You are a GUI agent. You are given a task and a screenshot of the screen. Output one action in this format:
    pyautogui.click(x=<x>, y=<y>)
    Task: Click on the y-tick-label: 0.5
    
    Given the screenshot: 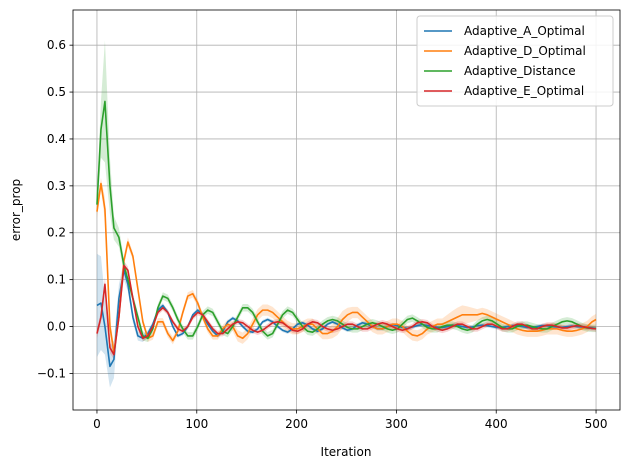 What is the action you would take?
    pyautogui.click(x=56, y=92)
    